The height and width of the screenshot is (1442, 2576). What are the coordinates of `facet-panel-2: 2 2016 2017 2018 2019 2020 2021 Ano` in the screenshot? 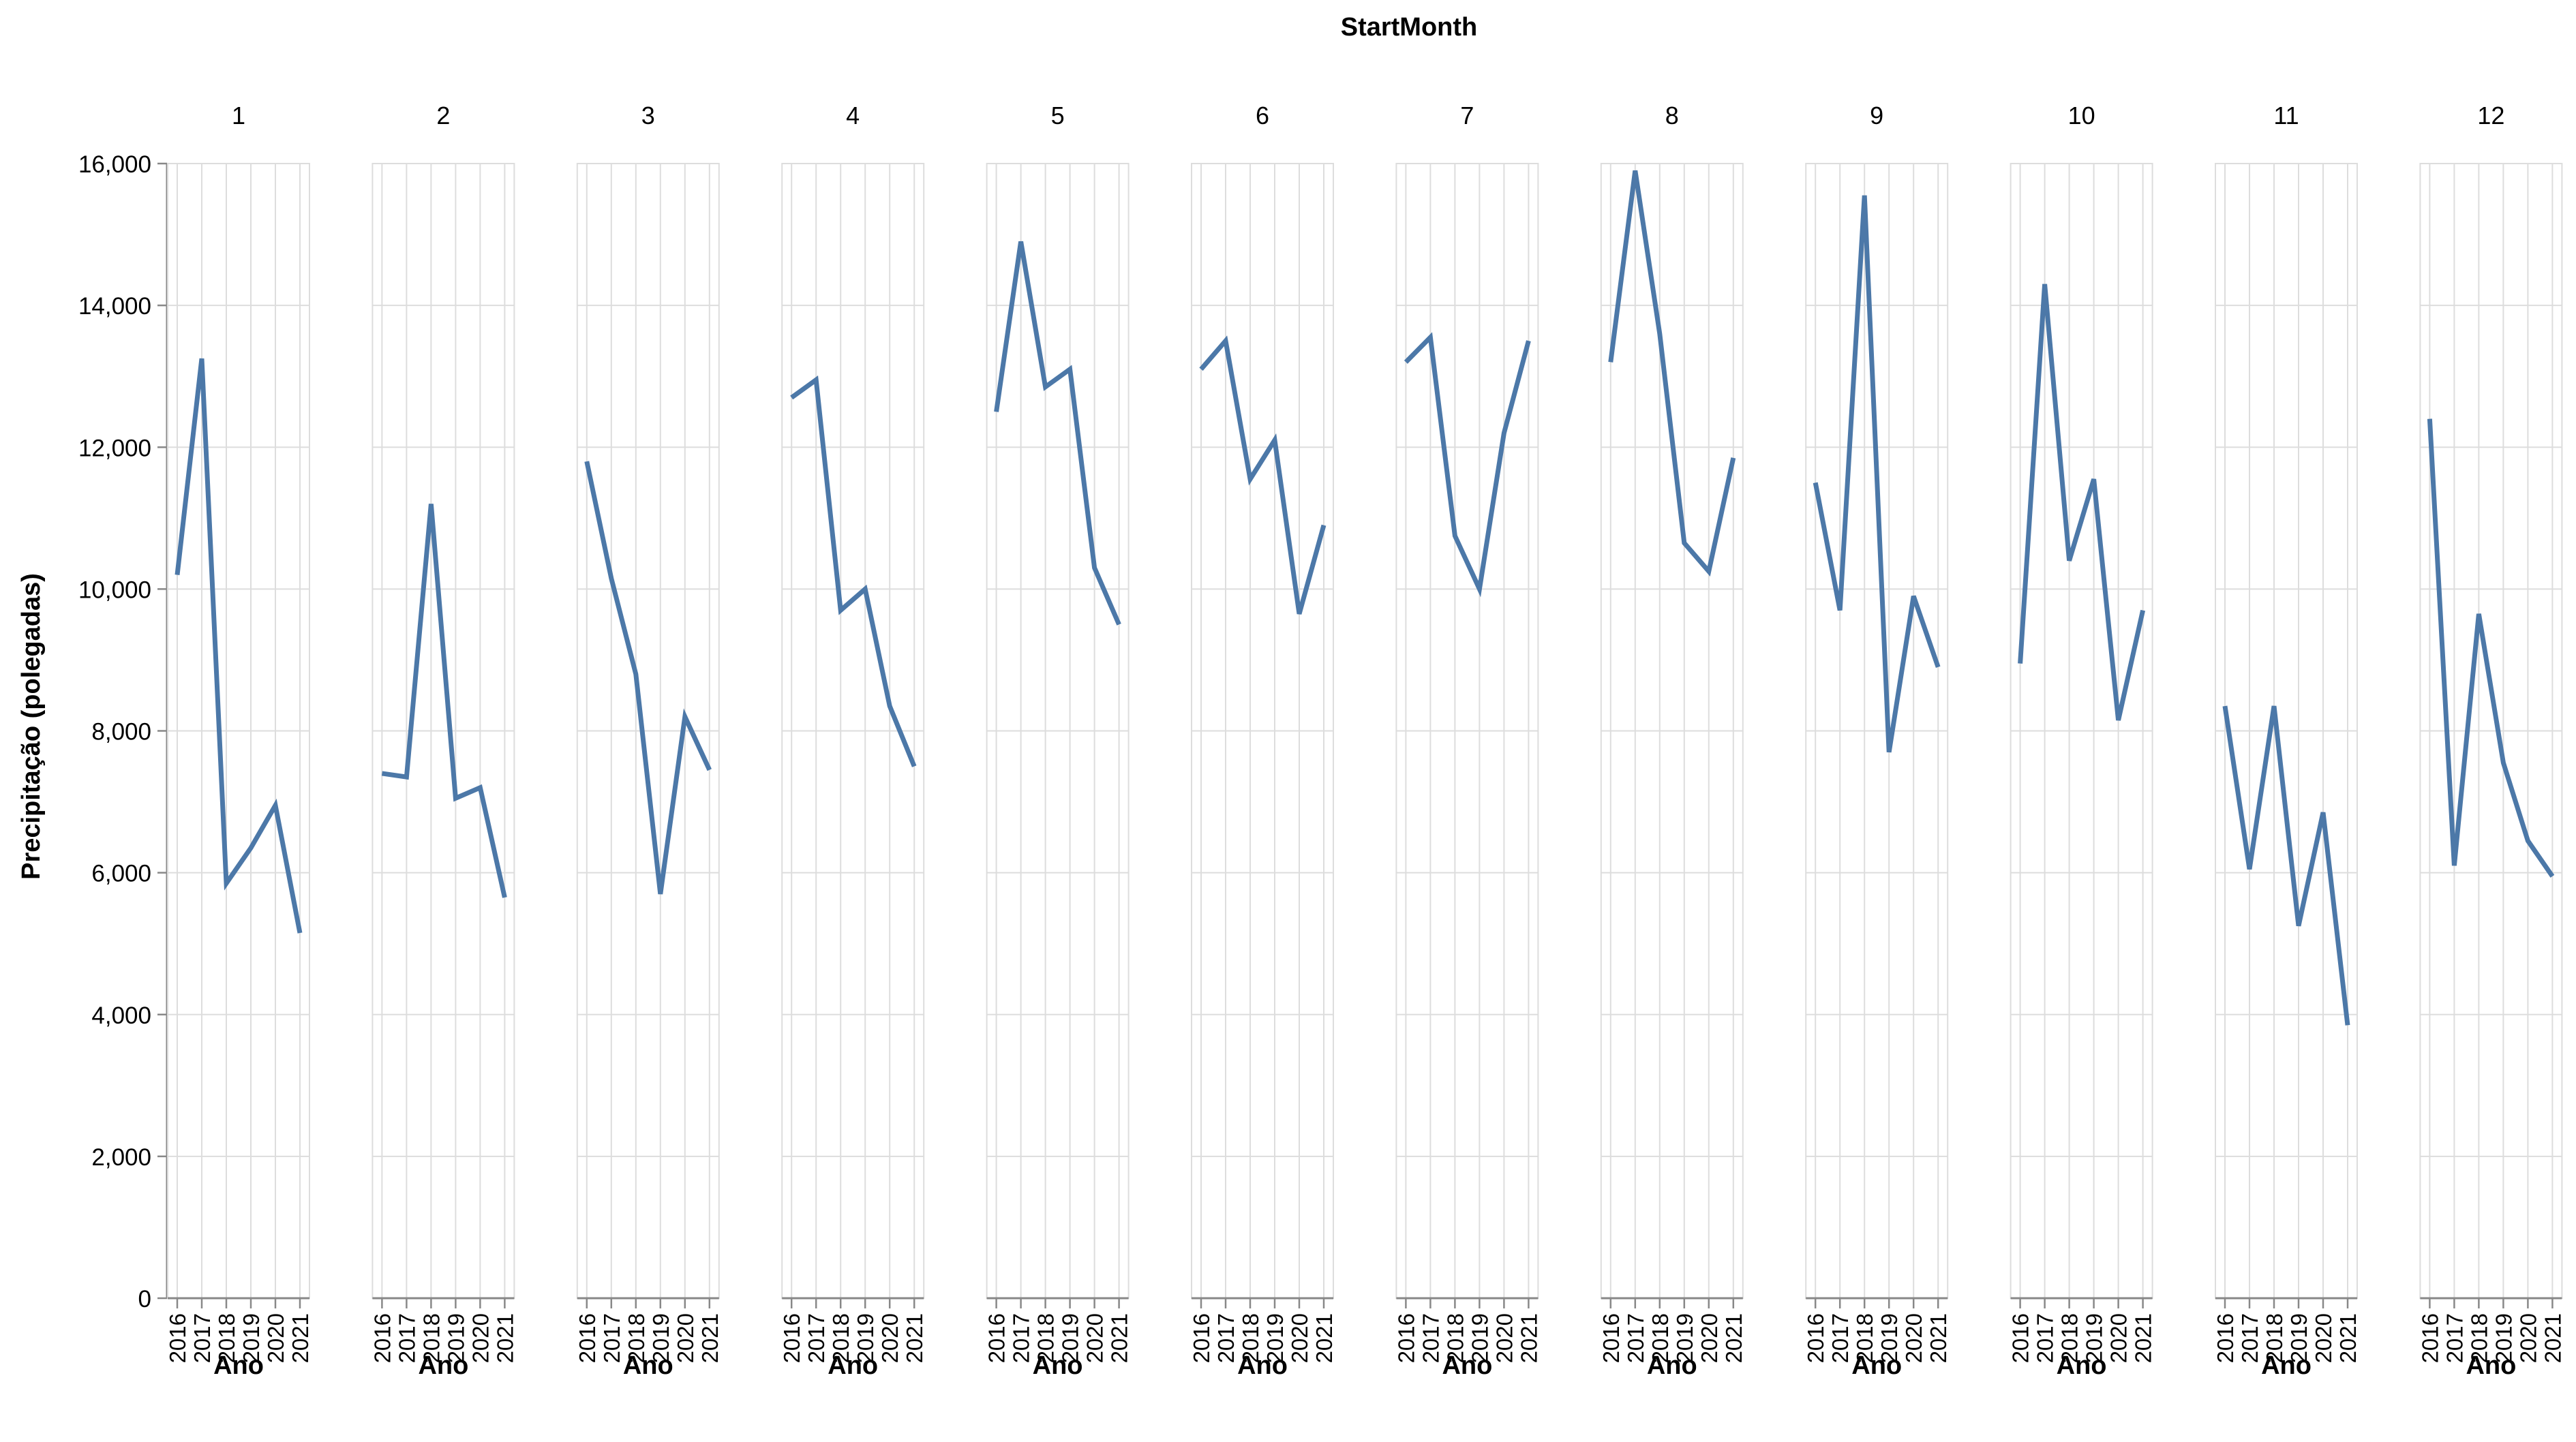 It's located at (443, 741).